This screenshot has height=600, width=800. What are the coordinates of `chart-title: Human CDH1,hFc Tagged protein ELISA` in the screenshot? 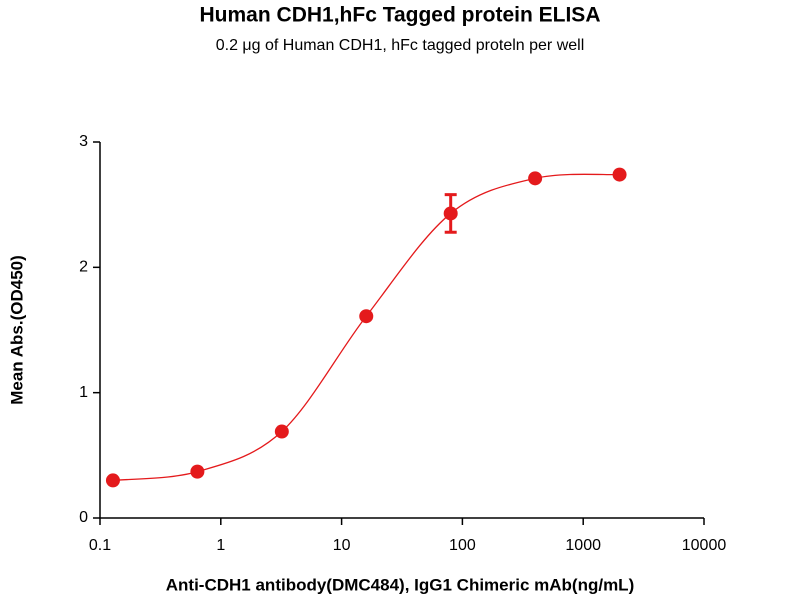 It's located at (400, 15).